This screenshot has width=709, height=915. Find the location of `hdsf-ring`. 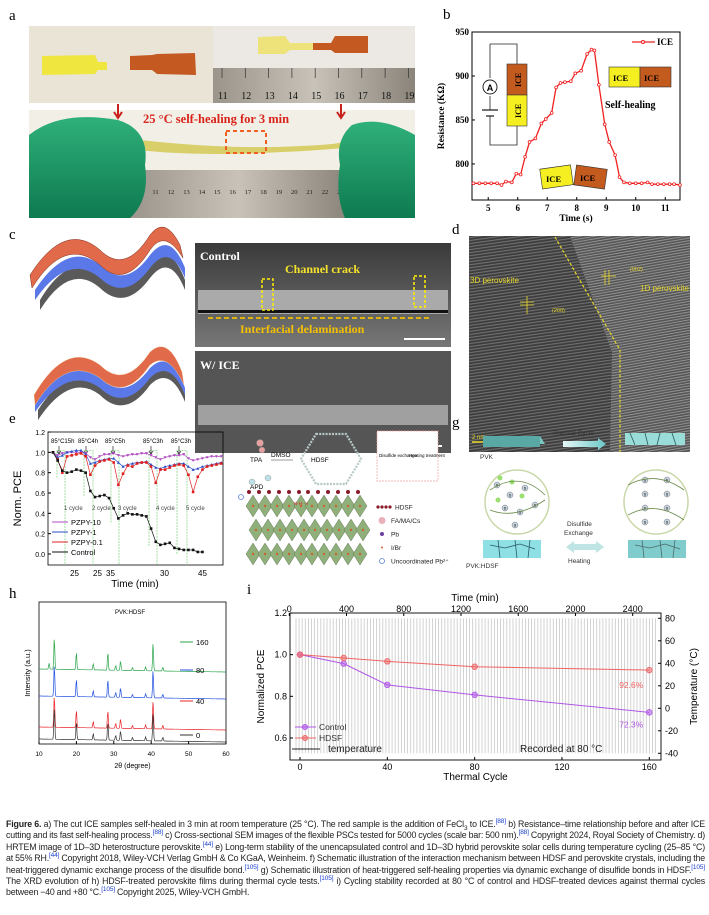

hdsf-ring is located at coordinates (331, 459).